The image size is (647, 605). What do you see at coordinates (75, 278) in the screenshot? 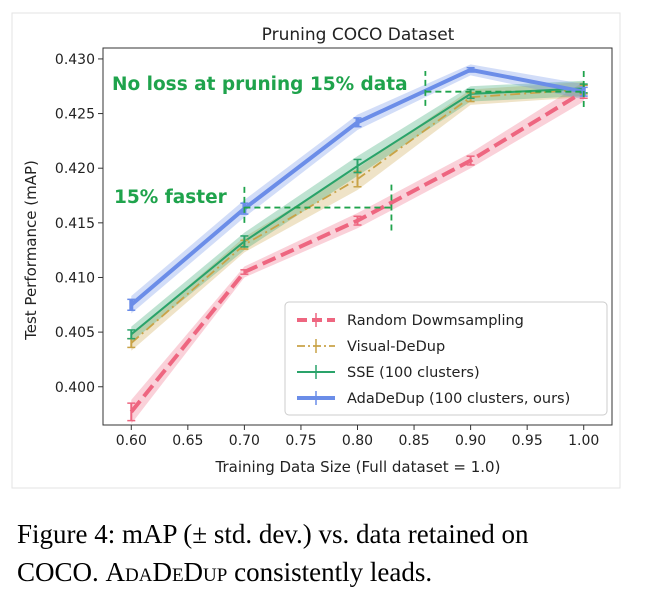
I see `y-tick-label: 0.410` at bounding box center [75, 278].